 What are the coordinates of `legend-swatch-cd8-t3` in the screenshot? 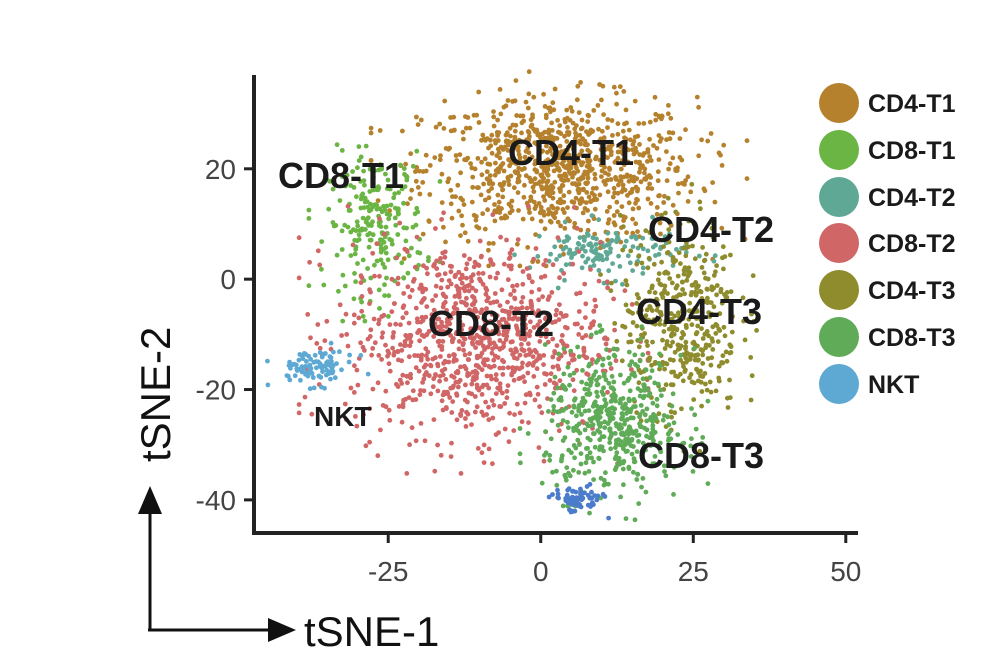 It's located at (839, 337).